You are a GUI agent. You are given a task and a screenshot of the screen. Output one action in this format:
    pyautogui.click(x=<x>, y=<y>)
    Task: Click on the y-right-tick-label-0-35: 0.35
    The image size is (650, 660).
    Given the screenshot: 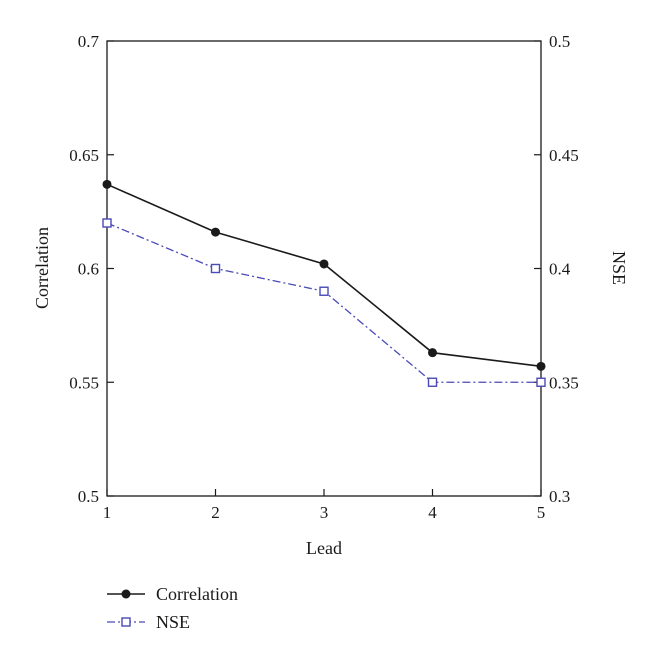 What is the action you would take?
    pyautogui.click(x=564, y=382)
    